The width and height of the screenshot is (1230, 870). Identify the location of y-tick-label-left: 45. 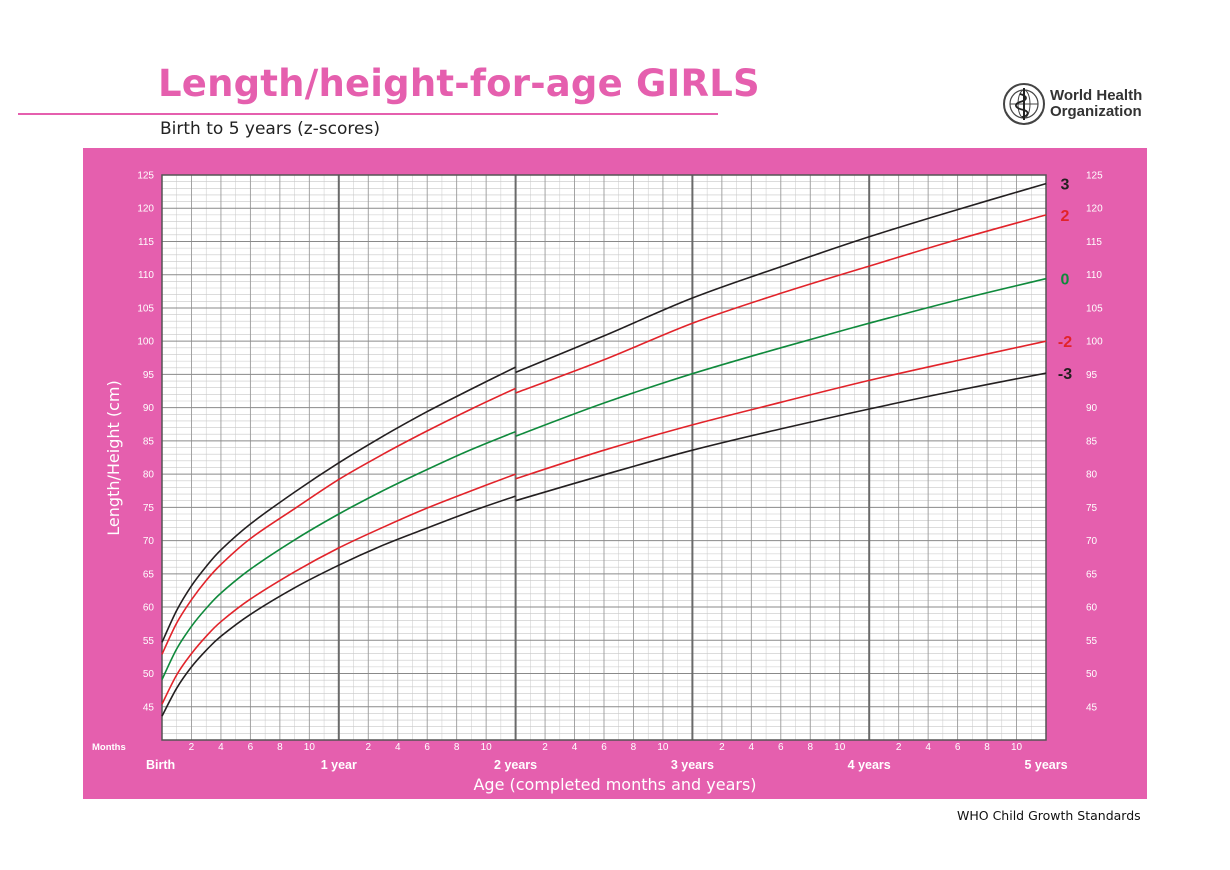
(149, 707).